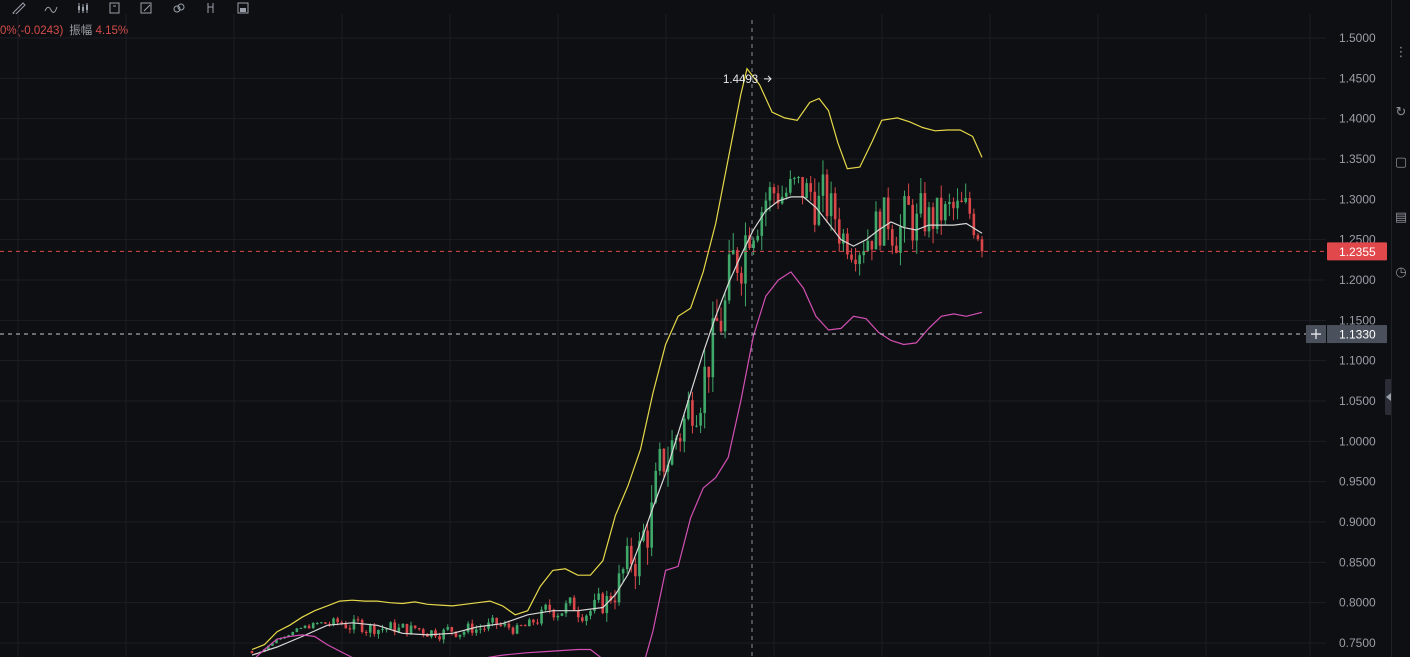 The height and width of the screenshot is (657, 1410). I want to click on price-info-bar: 0%(-0.0243) 振幅 4.15%, so click(64, 30).